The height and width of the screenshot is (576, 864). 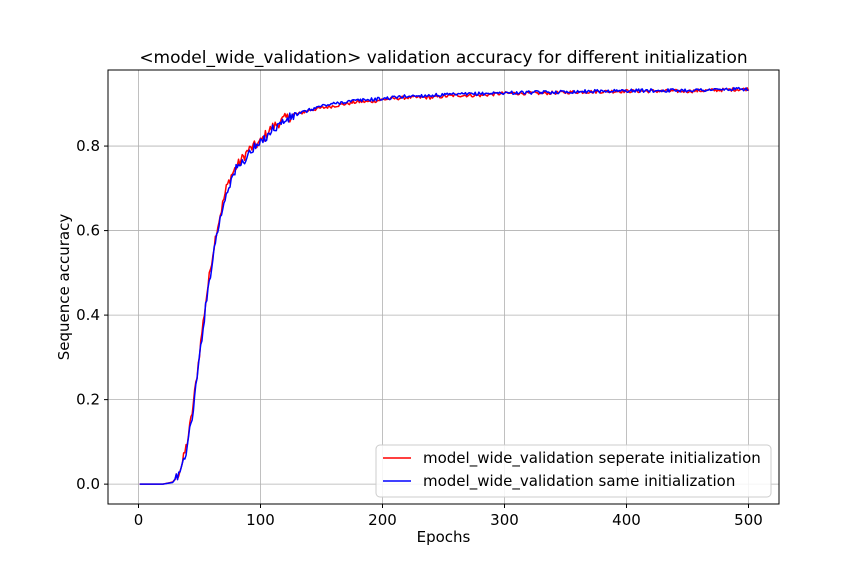 What do you see at coordinates (88, 231) in the screenshot?
I see `y-tick-label: 0.6` at bounding box center [88, 231].